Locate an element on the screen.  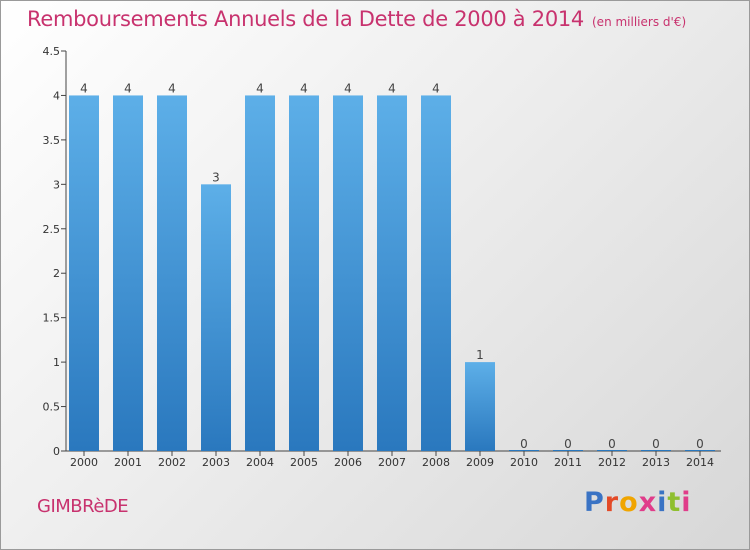
y-tick-label: 1.5 is located at coordinates (52, 318).